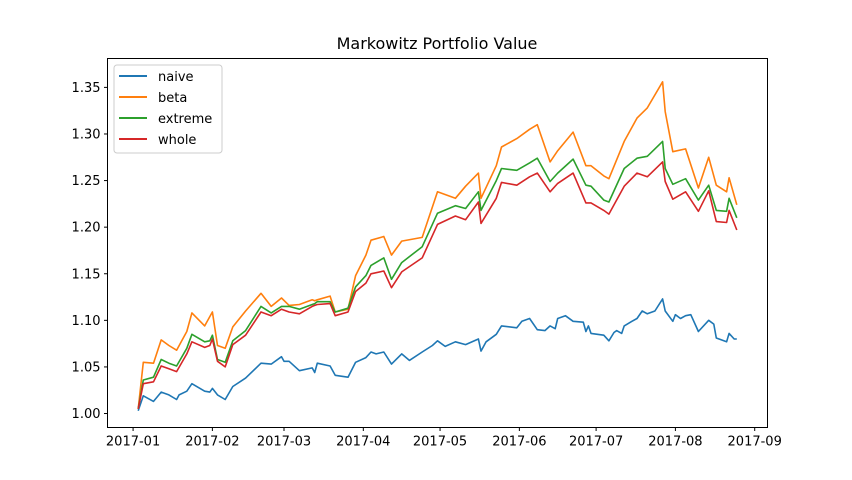 This screenshot has height=480, width=852. Describe the element at coordinates (437, 43) in the screenshot. I see `chart-title: Markowitz Portfolio Value` at that location.